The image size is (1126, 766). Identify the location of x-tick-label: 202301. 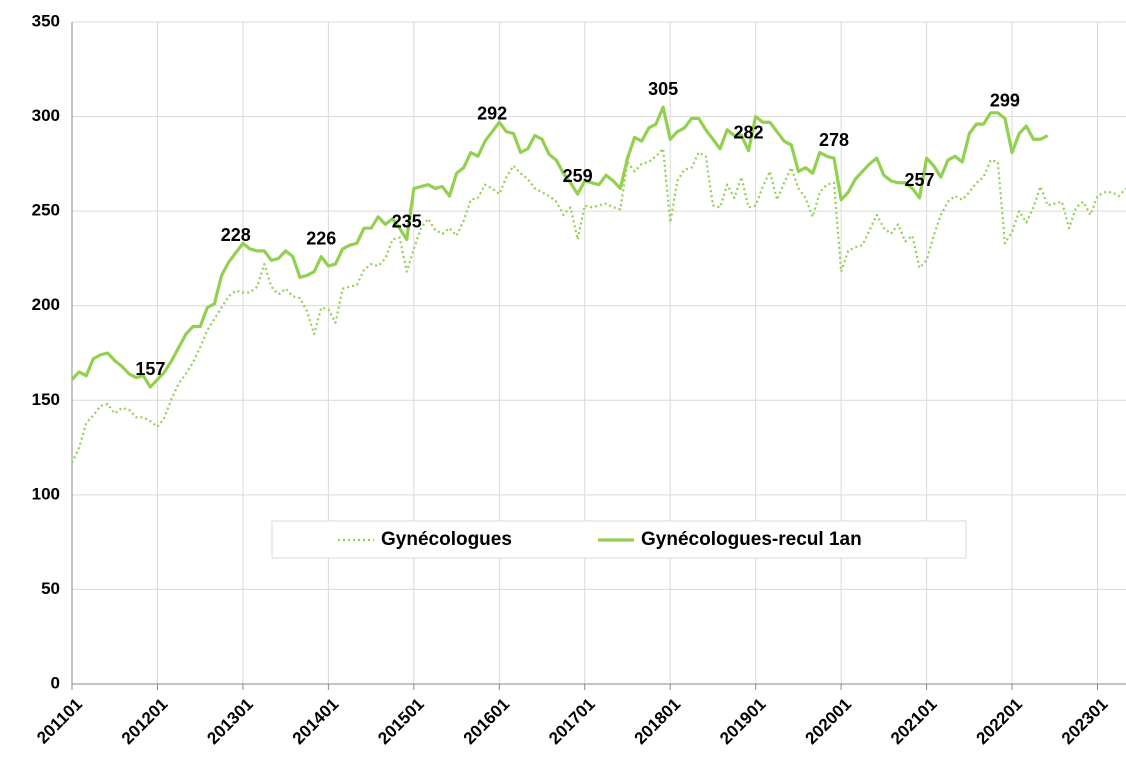
(1085, 722).